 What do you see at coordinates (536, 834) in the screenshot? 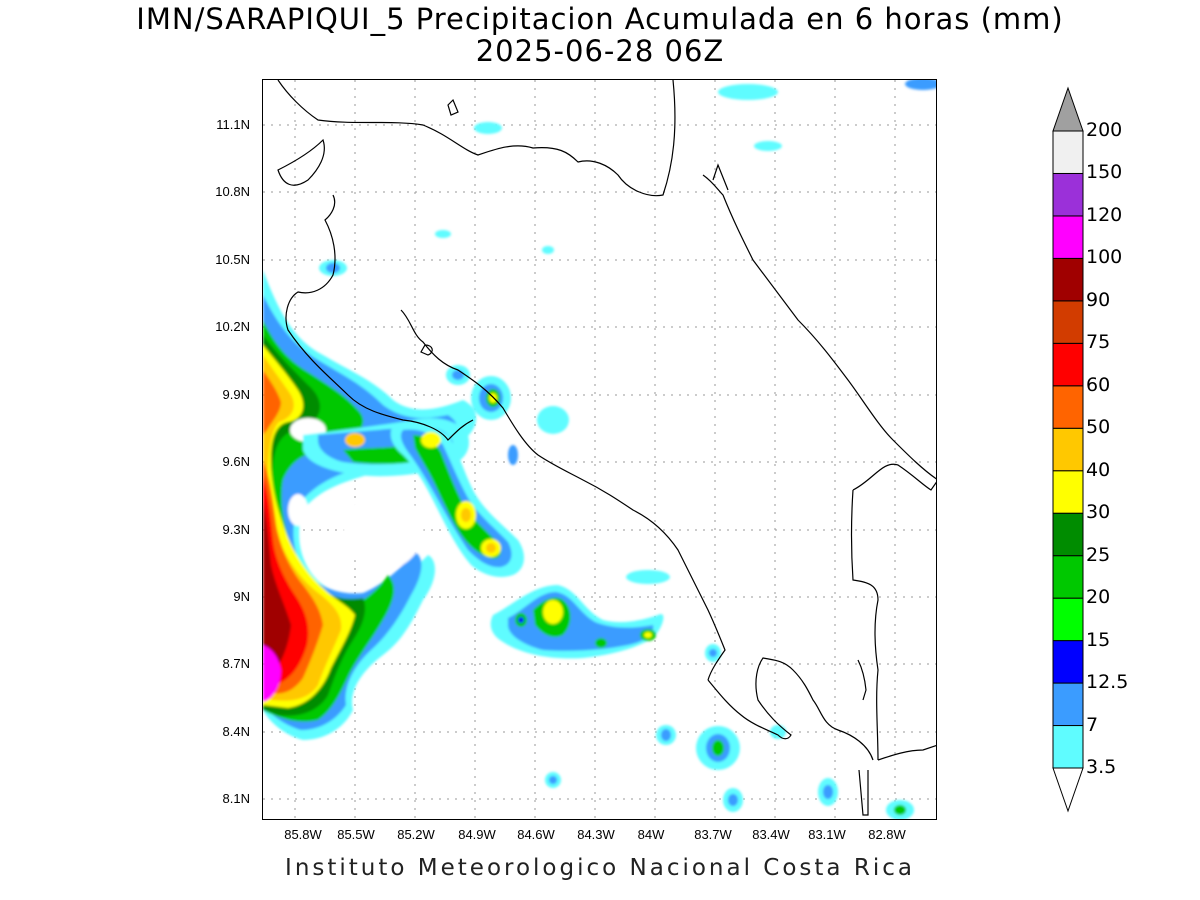
I see `lon-tick-label: 84.6W` at bounding box center [536, 834].